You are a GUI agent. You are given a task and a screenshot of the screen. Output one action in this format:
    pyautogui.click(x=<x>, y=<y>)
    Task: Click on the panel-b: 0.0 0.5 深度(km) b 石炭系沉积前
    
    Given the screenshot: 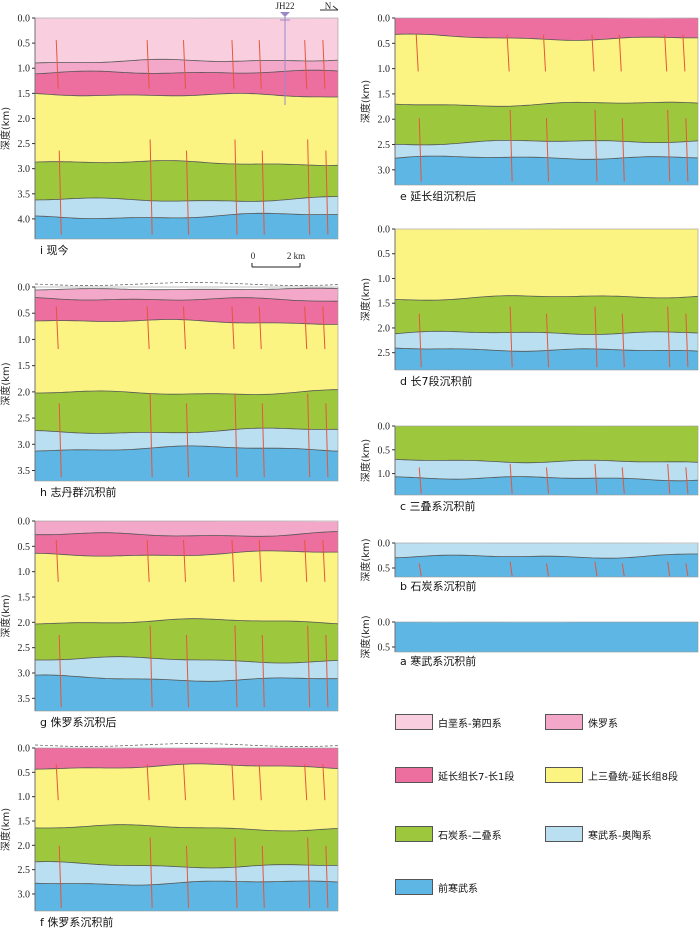 What is the action you would take?
    pyautogui.click(x=529, y=565)
    